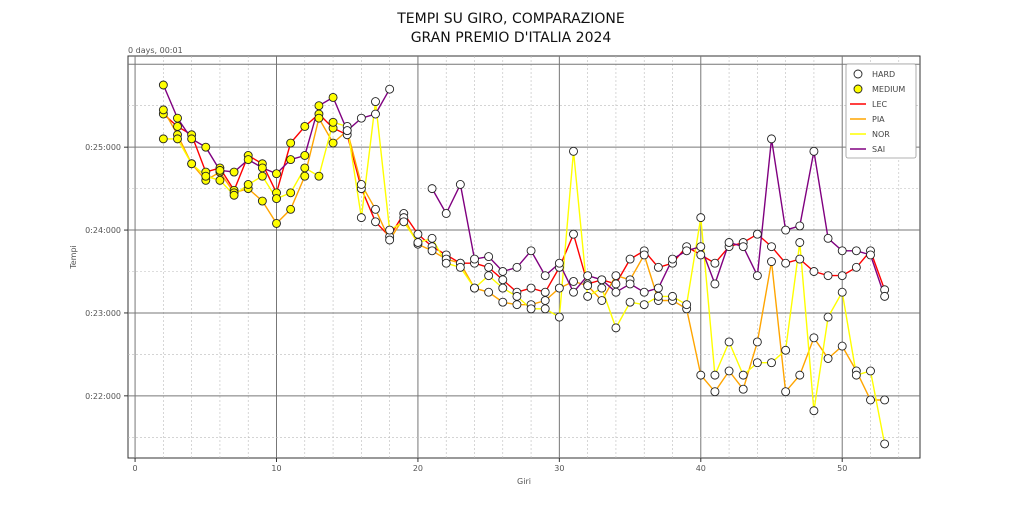 The image size is (1023, 511). I want to click on legend-label-sai: SAI, so click(878, 149).